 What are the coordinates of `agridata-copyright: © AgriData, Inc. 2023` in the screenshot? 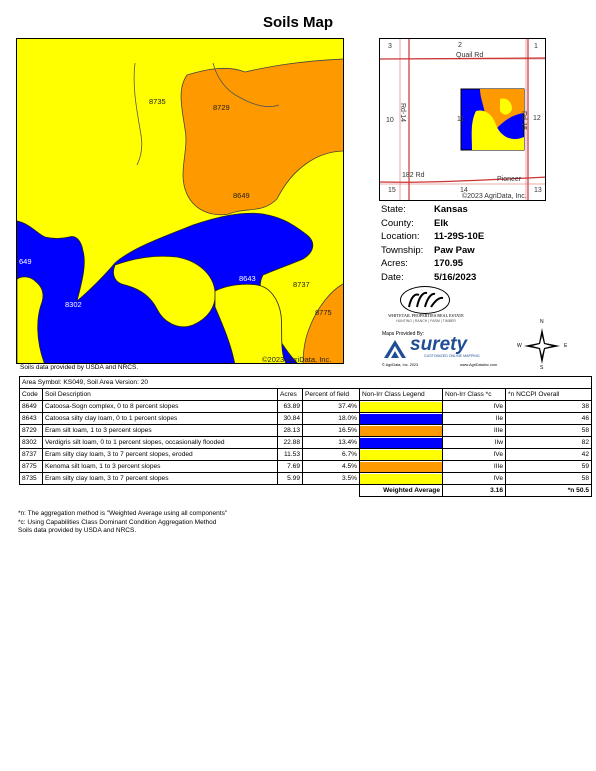 It's located at (400, 365).